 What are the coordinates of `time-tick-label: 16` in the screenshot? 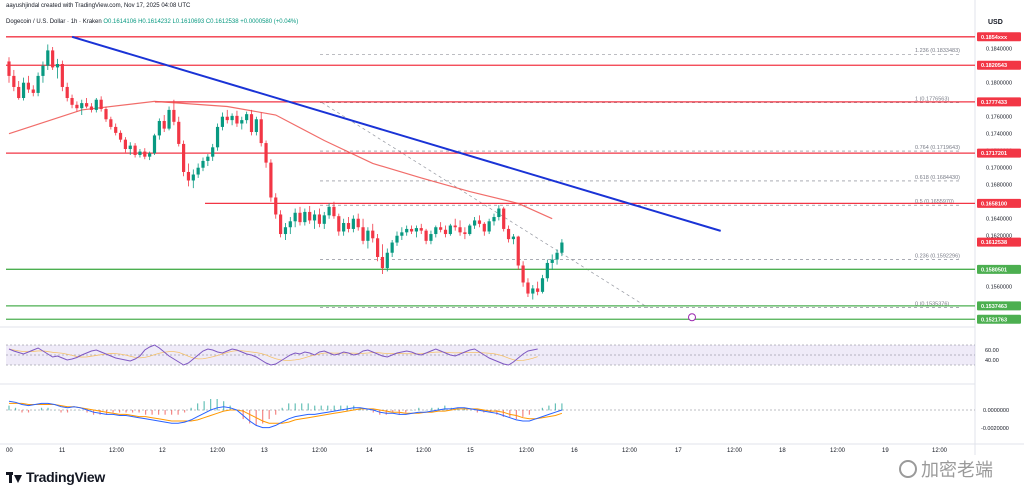 It's located at (574, 451).